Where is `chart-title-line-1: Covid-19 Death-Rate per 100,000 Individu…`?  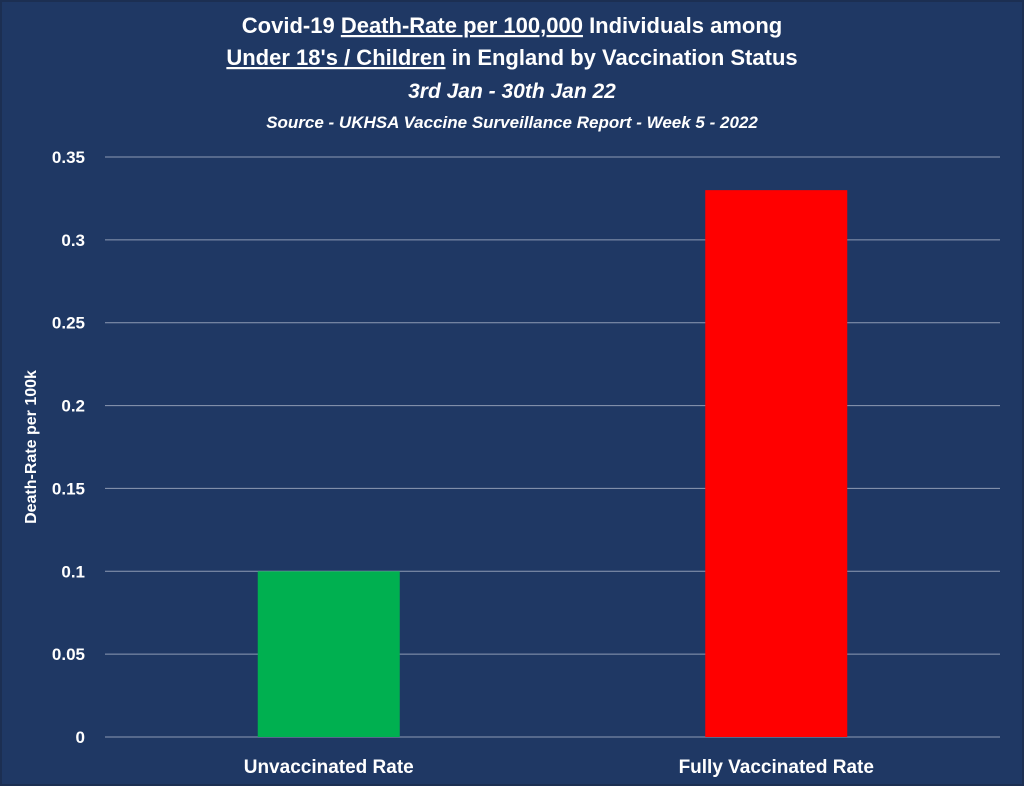
chart-title-line-1: Covid-19 Death-Rate per 100,000 Individu… is located at coordinates (512, 25).